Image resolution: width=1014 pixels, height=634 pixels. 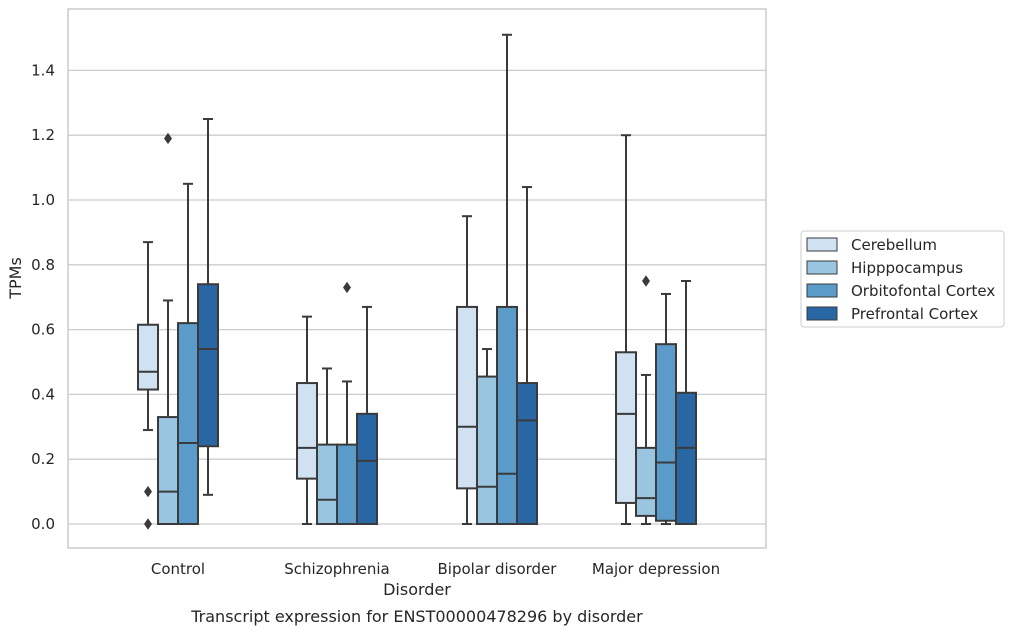 What do you see at coordinates (907, 268) in the screenshot?
I see `legend-label: Hipppocampus` at bounding box center [907, 268].